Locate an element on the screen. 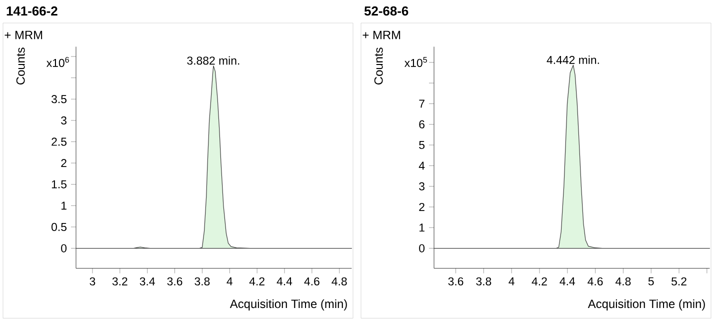 The image size is (716, 322). y-tick-label: 3.5 is located at coordinates (59, 99).